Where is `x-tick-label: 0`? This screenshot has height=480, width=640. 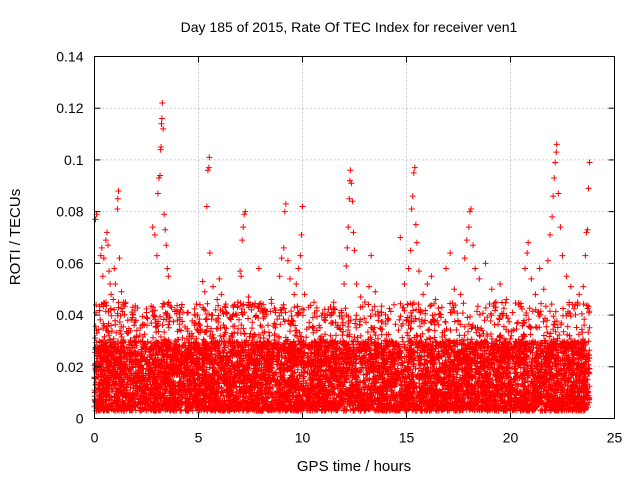 x-tick-label: 0 is located at coordinates (95, 438).